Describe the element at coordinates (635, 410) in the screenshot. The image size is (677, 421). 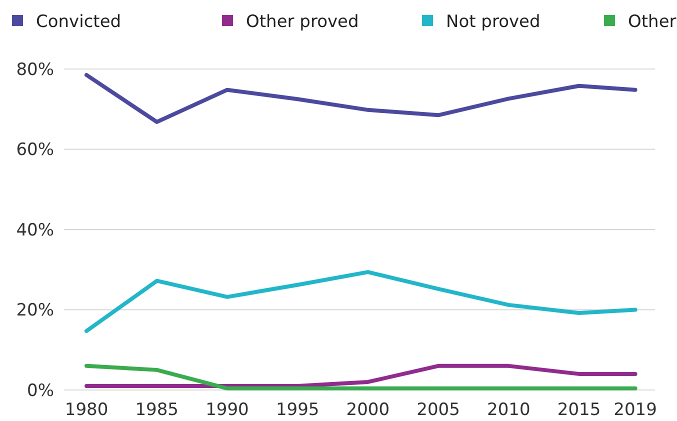
I see `x-tick-label: 2019` at that location.